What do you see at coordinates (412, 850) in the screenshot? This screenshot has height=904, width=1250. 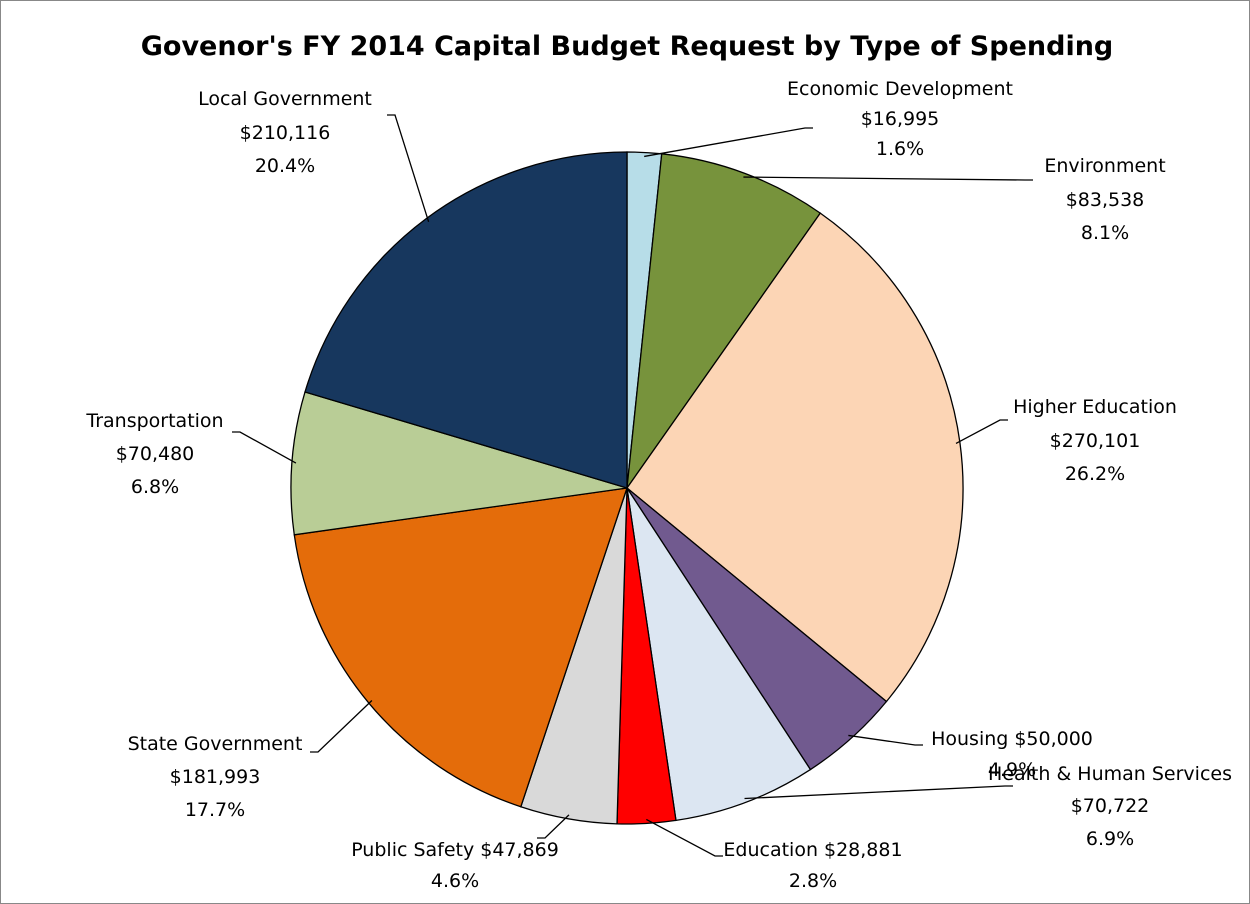 I see `category-label: Public Safety` at bounding box center [412, 850].